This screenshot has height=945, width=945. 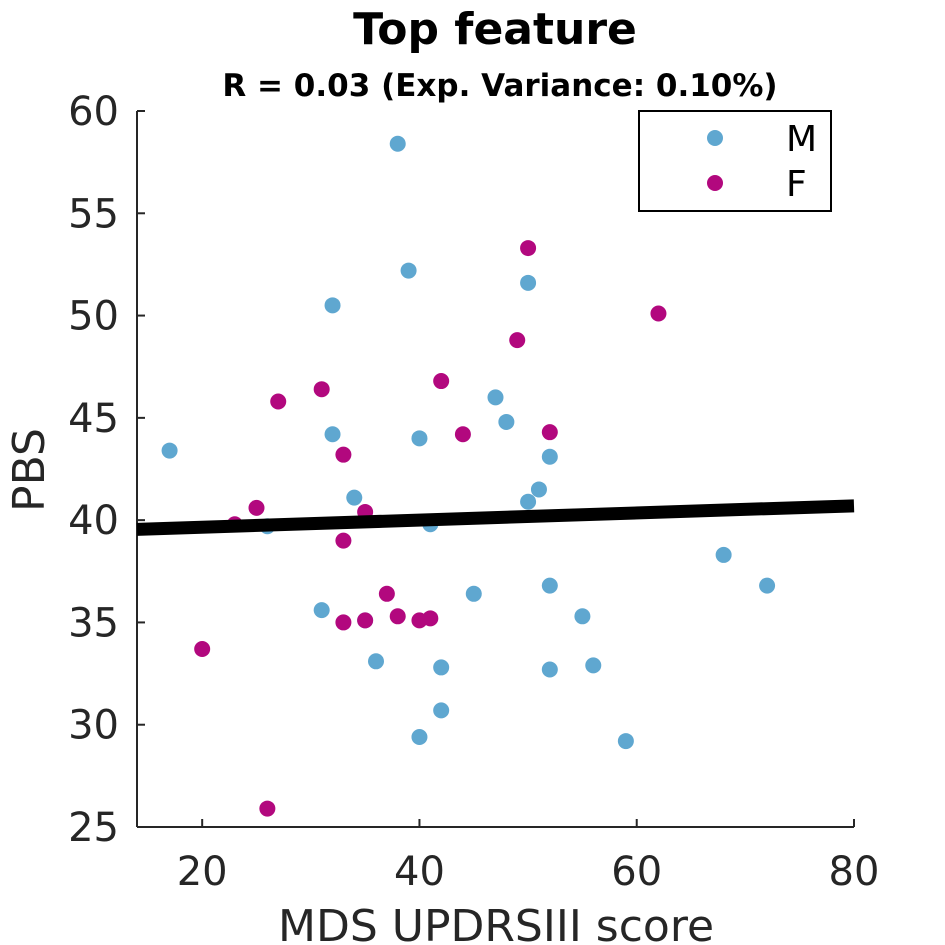 I want to click on legend-marker-f, so click(x=715, y=183).